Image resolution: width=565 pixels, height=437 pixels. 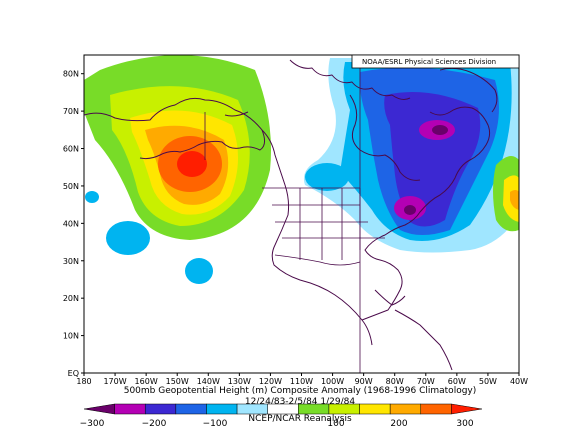 What do you see at coordinates (457, 381) in the screenshot?
I see `lon-tick-label: 60W` at bounding box center [457, 381].